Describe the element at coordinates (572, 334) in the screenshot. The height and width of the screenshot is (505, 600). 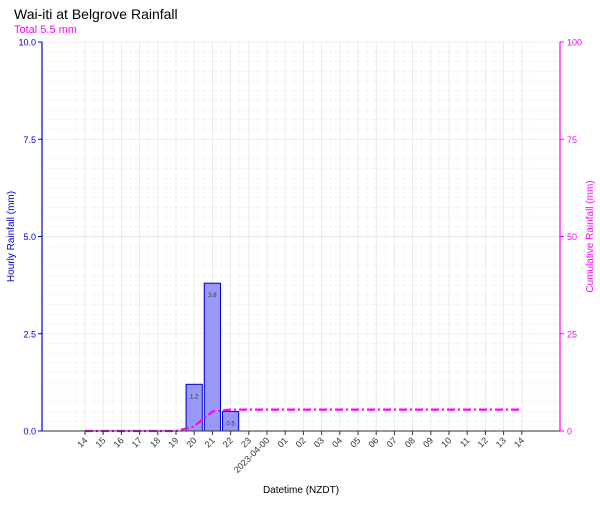
I see `right-tick-label: 25` at that location.